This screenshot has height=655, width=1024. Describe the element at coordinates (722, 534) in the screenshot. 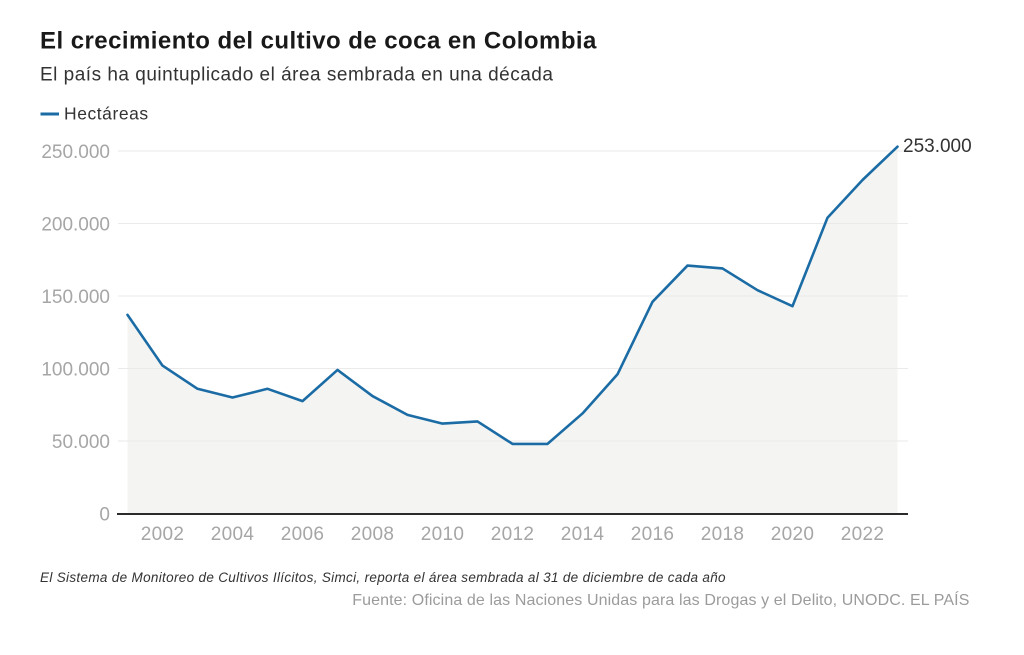

I see `svg-text: 2018` at that location.